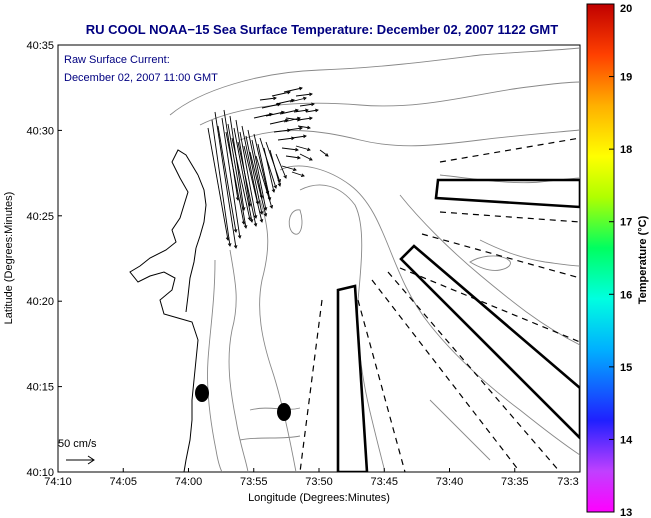 This screenshot has width=651, height=518. What do you see at coordinates (626, 78) in the screenshot?
I see `colorbar-tick-label: 19` at bounding box center [626, 78].